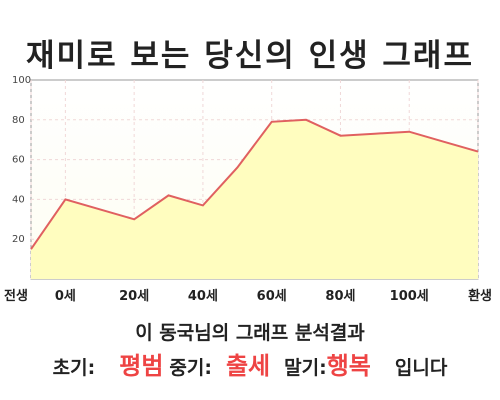 Image resolution: width=500 pixels, height=400 pixels. I want to click on middle-value: 출세, so click(248, 366).